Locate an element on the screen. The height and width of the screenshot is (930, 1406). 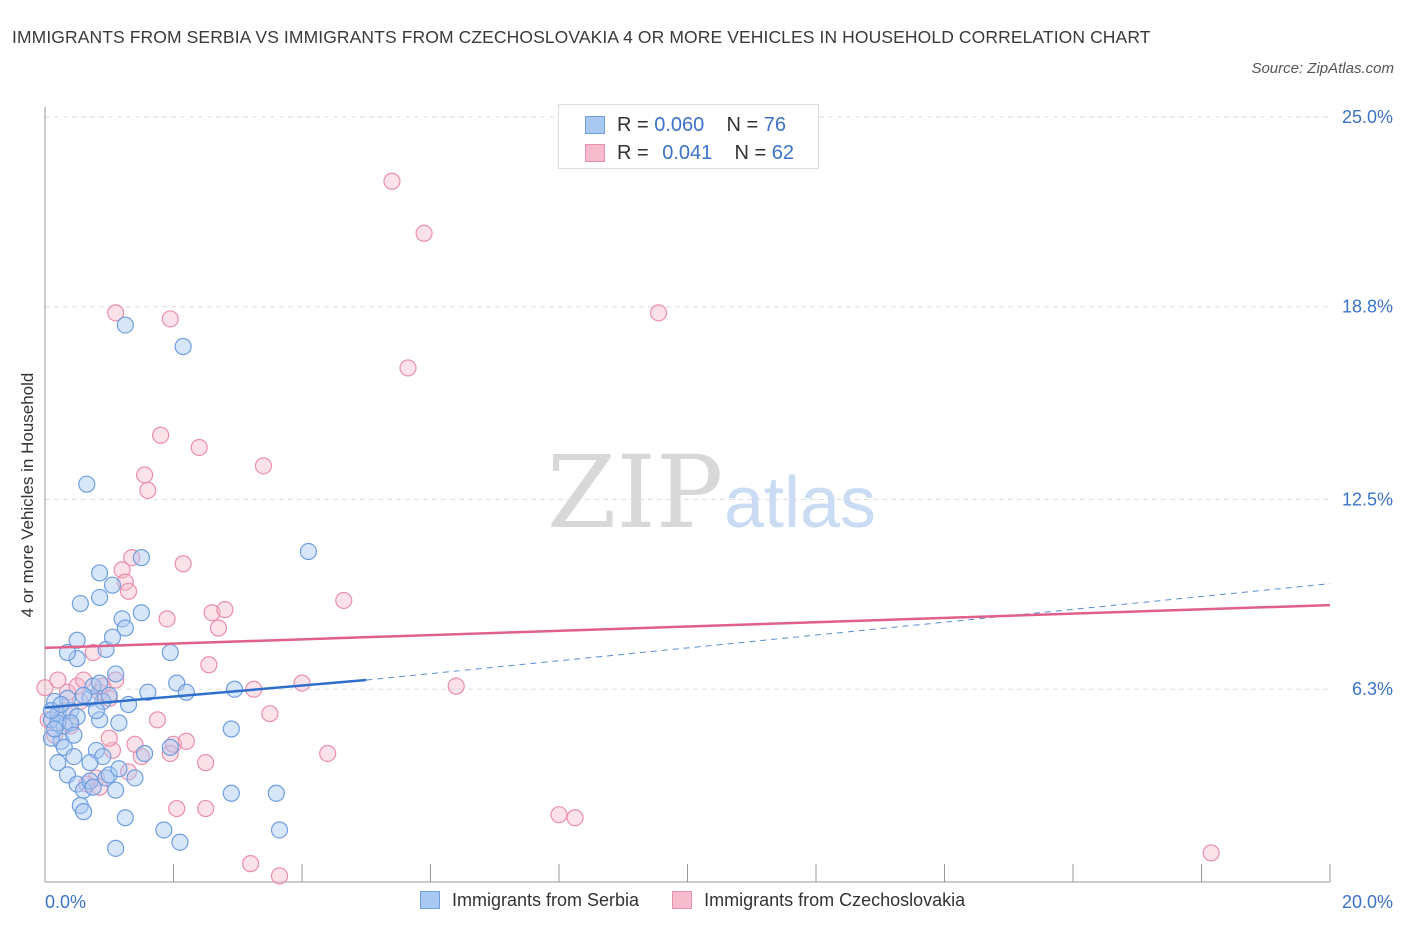
legend-item-serbia: Immigrants from Serbia is located at coordinates (529, 900).